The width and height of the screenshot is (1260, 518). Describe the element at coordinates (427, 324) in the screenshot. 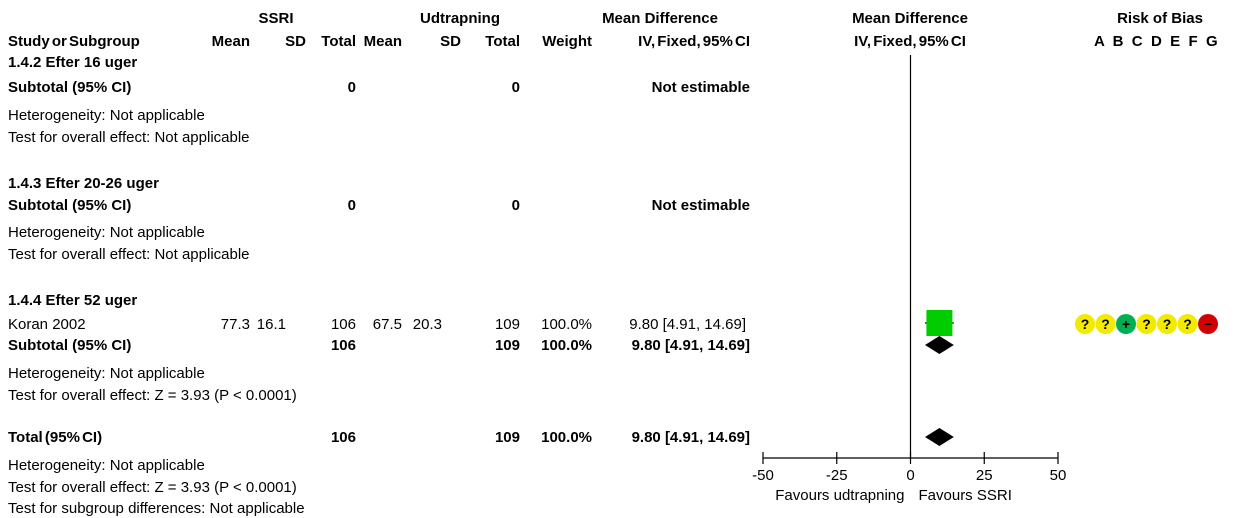

I see `study-sd2: 20.3` at that location.